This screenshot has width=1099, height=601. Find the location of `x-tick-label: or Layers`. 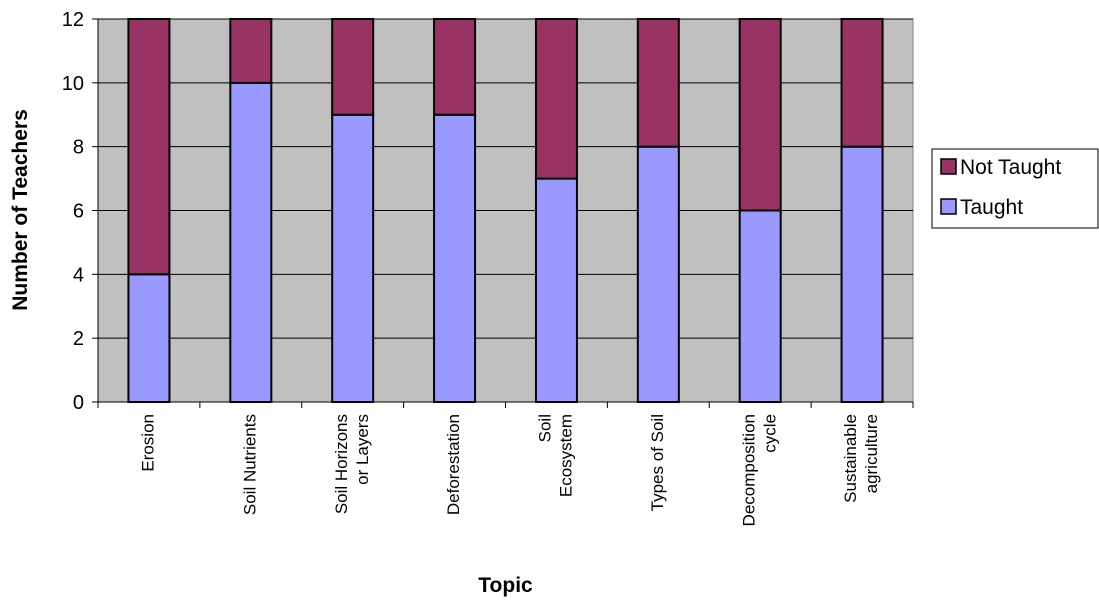

x-tick-label: or Layers is located at coordinates (362, 449).